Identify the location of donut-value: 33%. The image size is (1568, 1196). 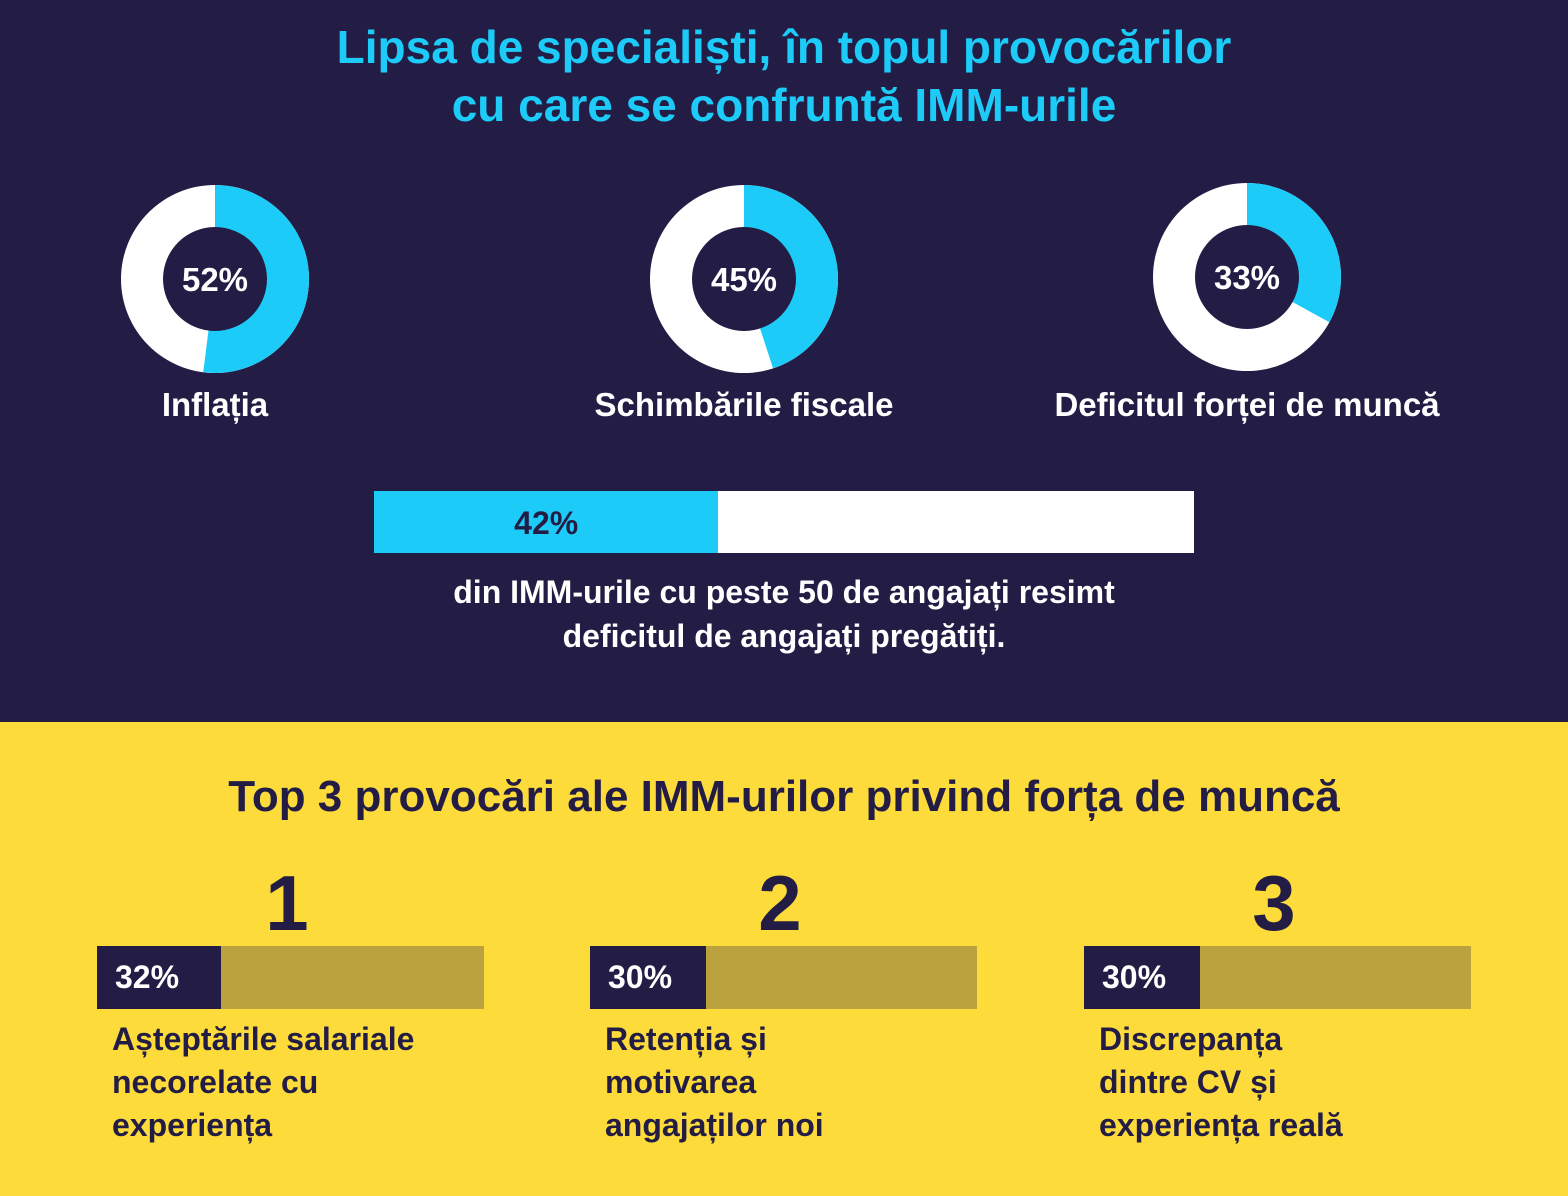
(1247, 277).